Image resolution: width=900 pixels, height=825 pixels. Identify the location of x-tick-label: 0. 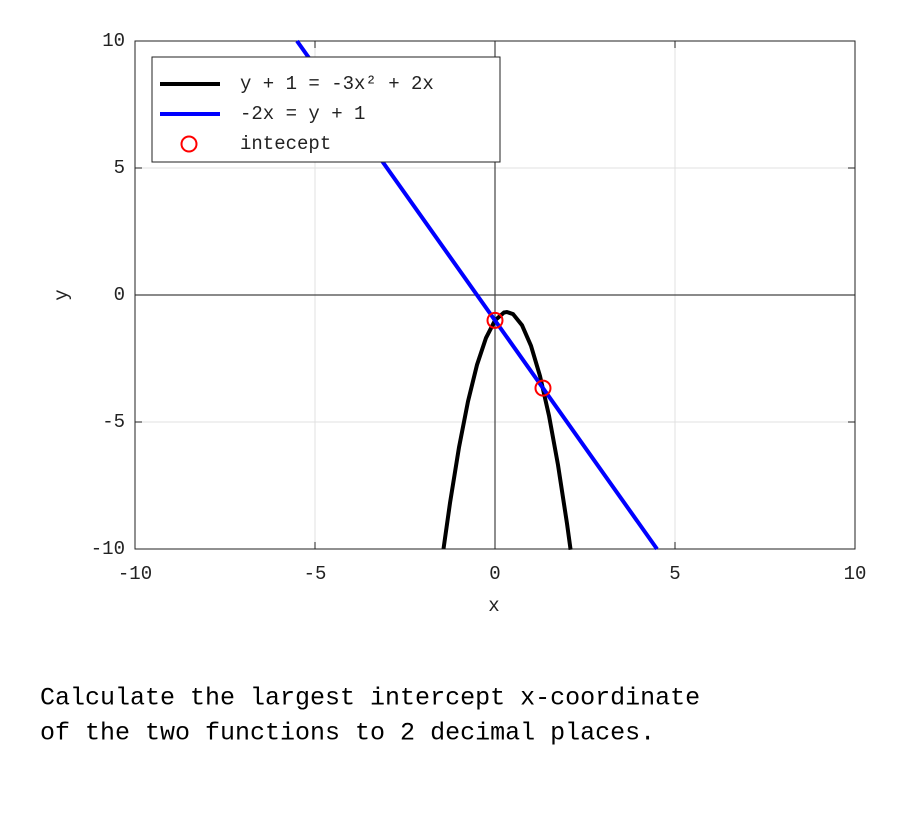
(494, 574).